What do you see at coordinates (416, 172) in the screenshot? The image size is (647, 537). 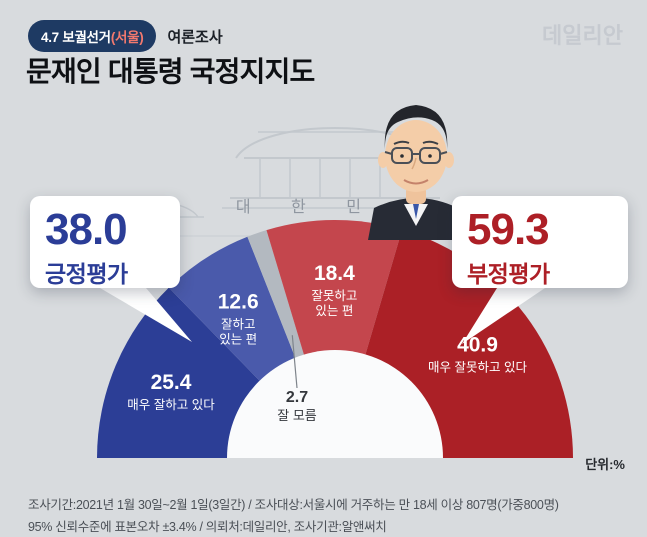 I see `moon-jae-in-portrait` at bounding box center [416, 172].